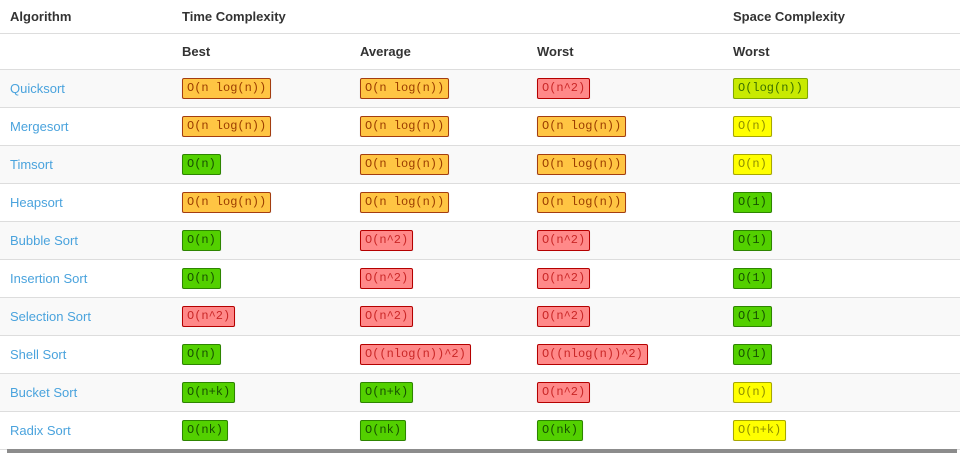 This screenshot has width=960, height=455. Describe the element at coordinates (88, 165) in the screenshot. I see `algorithm-cell: Timsort` at that location.